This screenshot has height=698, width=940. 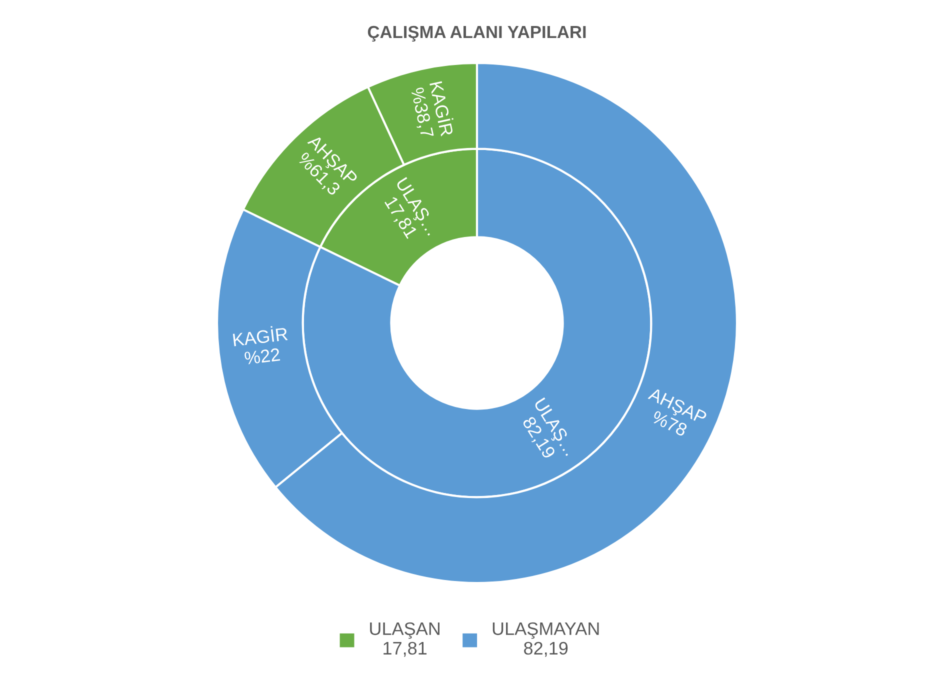 What do you see at coordinates (432, 109) in the screenshot?
I see `text: KAGİR %38,7` at bounding box center [432, 109].